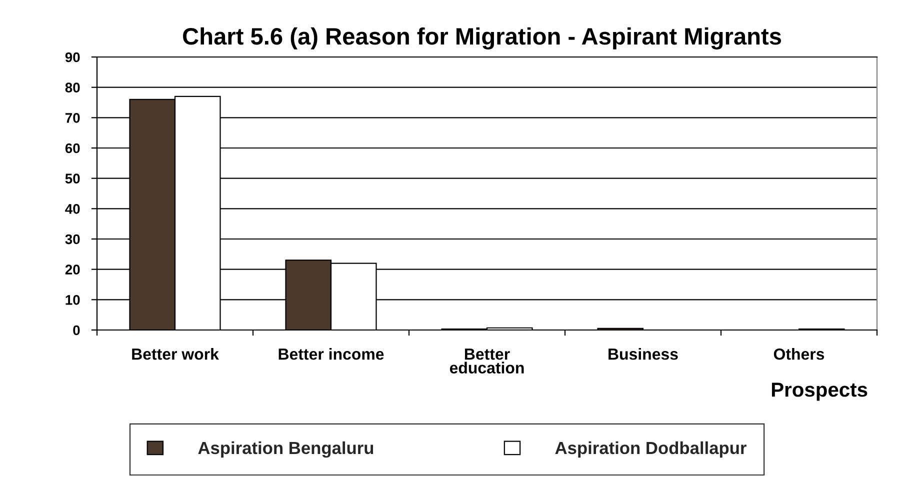 The height and width of the screenshot is (495, 906). Describe the element at coordinates (72, 118) in the screenshot. I see `y-tick-label: 70` at that location.